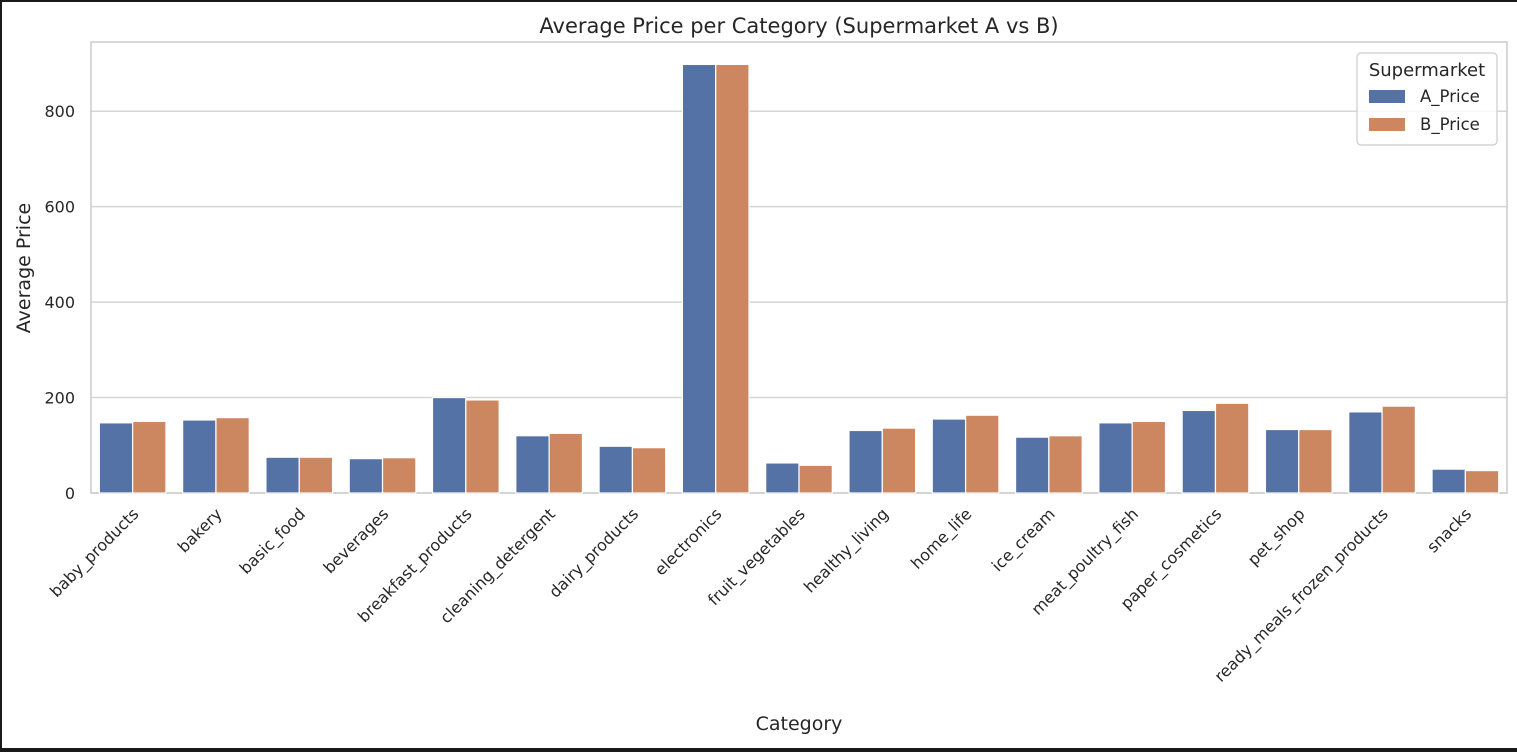 The width and height of the screenshot is (1517, 752). Describe the element at coordinates (899, 460) in the screenshot. I see `bar-B_Price-healthy_living` at that location.